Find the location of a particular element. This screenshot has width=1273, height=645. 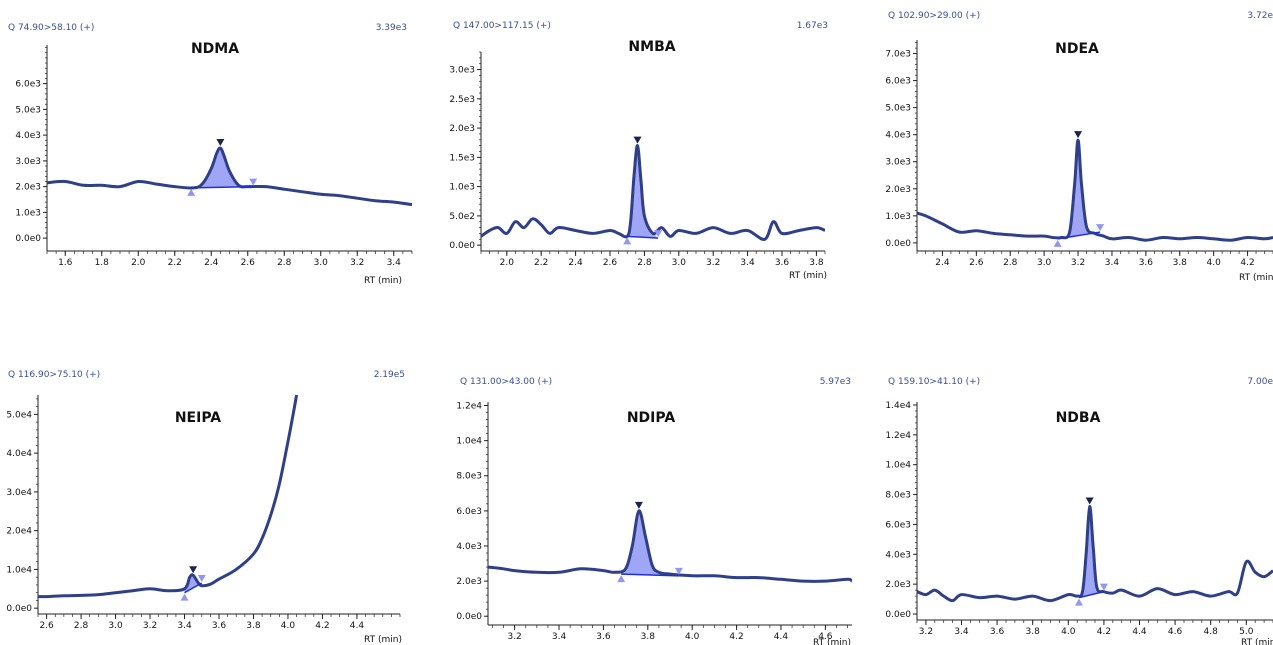

chart-header-intensity: 3.72e is located at coordinates (1260, 16).